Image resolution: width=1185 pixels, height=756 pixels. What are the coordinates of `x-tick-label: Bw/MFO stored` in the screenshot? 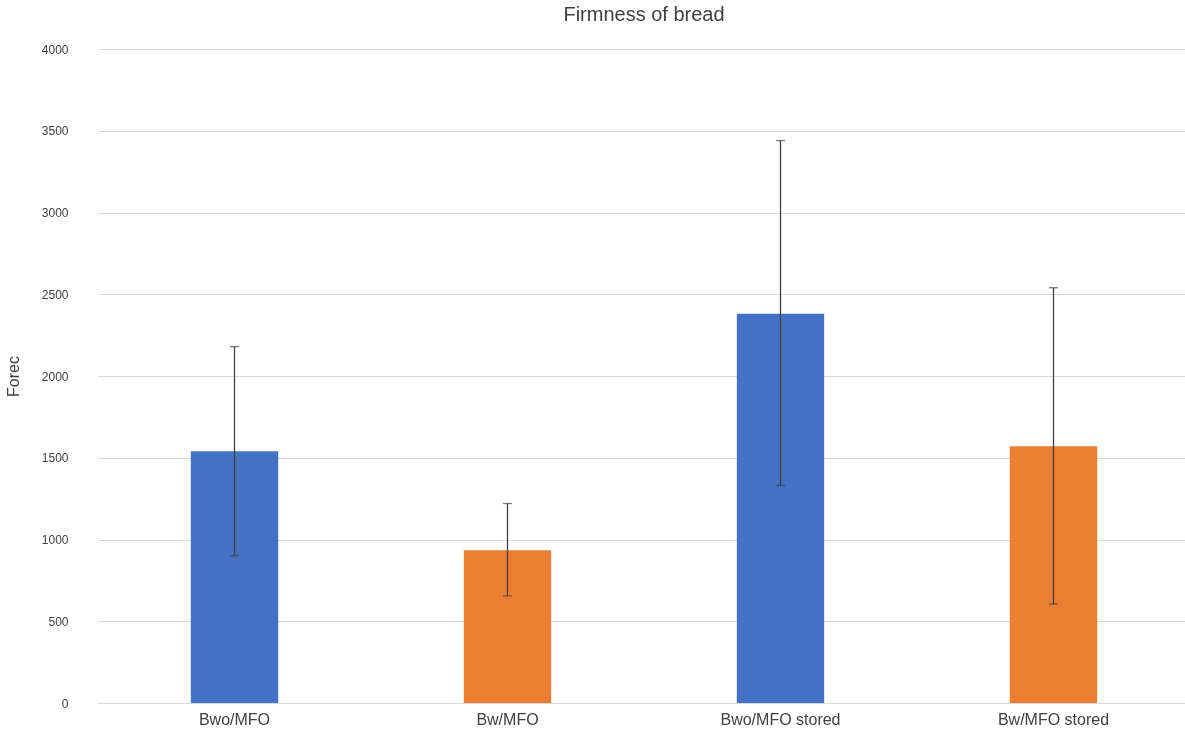 It's located at (1053, 719).